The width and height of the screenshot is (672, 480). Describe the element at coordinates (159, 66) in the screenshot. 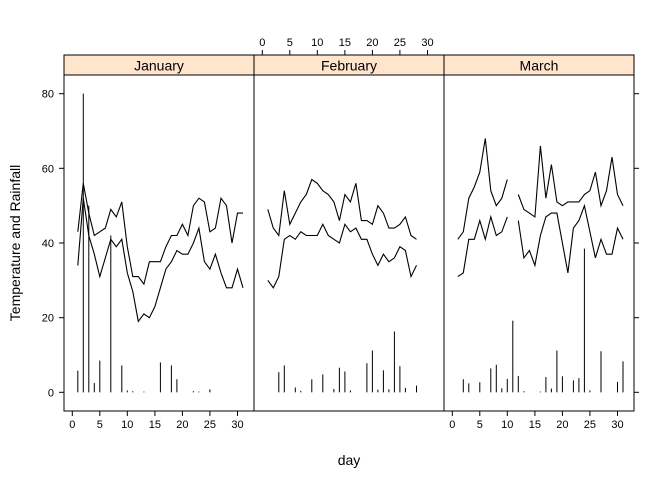

I see `strip-label: January` at that location.